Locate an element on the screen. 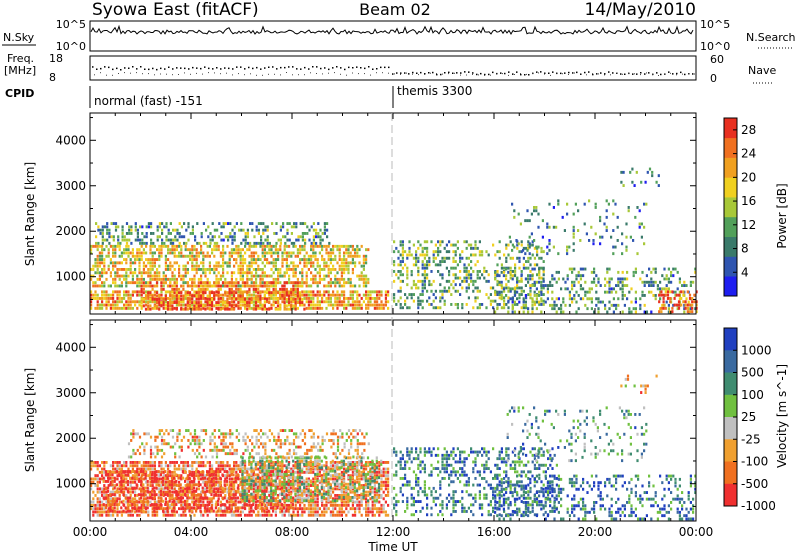 This screenshot has height=554, width=800. nave-label: Nave is located at coordinates (762, 70).